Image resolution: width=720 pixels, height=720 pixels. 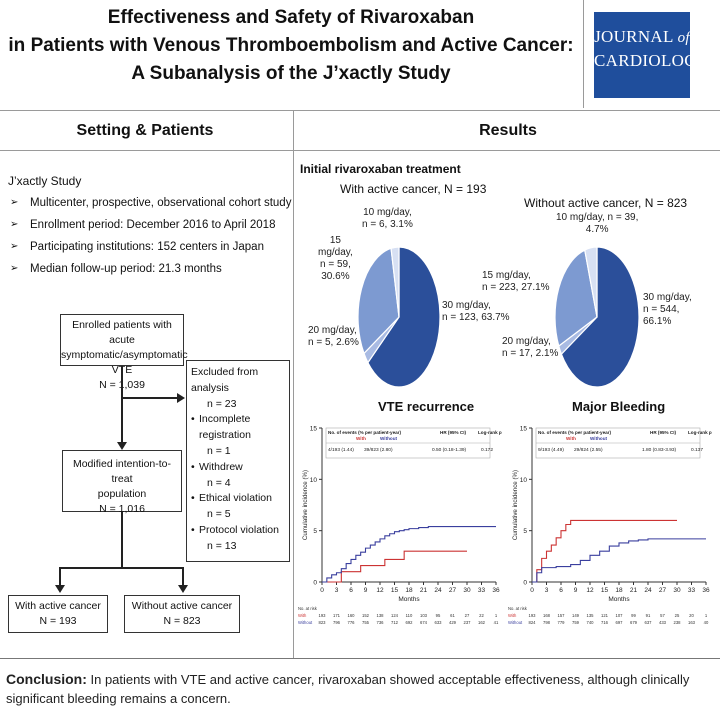 What do you see at coordinates (238, 531) in the screenshot?
I see `excluded-reason: Protocol violation` at bounding box center [238, 531].